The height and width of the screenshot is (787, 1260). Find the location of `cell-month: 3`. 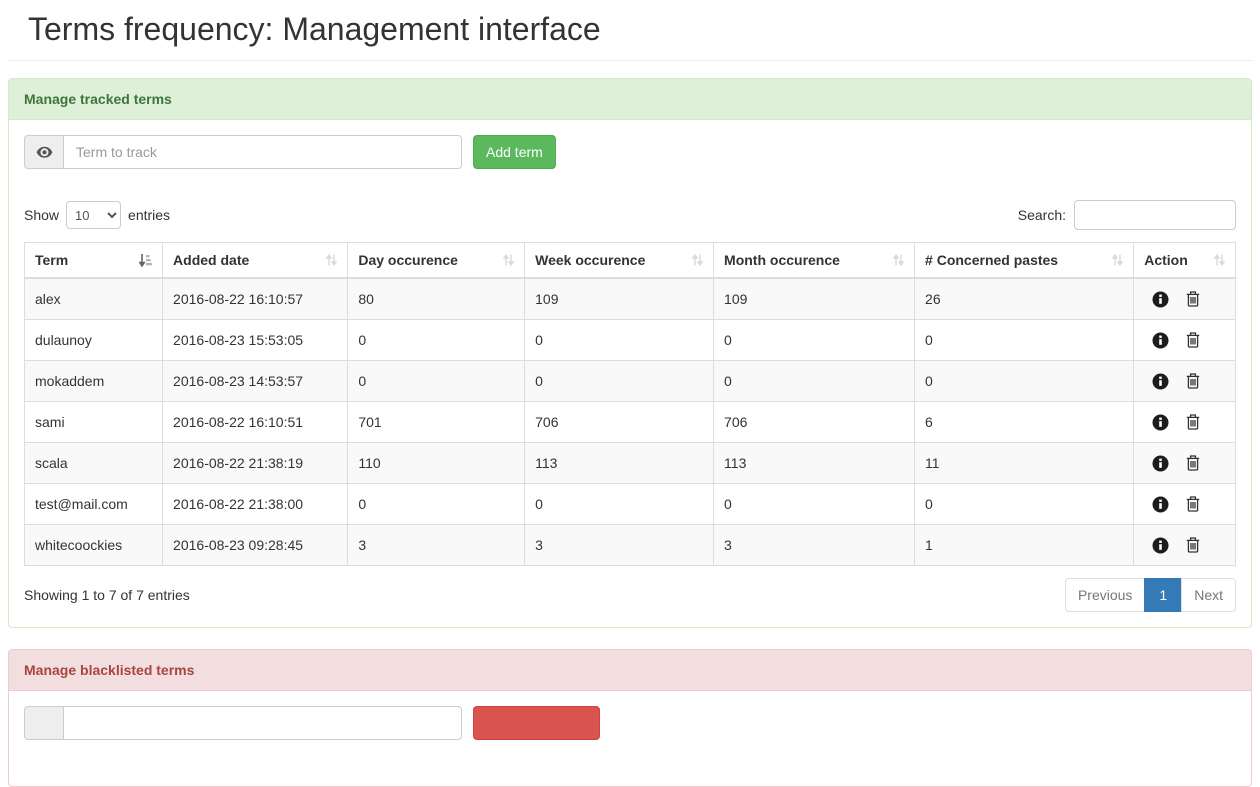

cell-month: 3 is located at coordinates (814, 545).